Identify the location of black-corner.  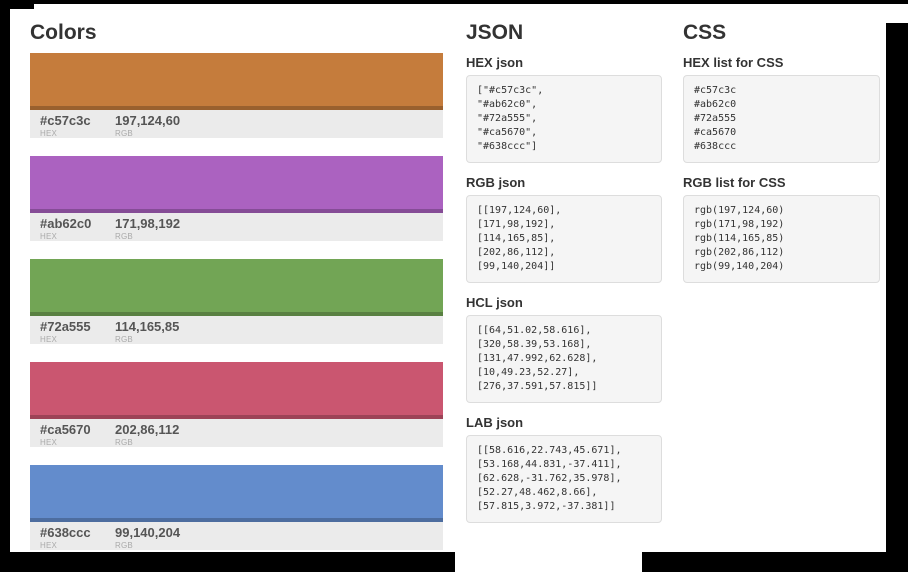
(17, 4).